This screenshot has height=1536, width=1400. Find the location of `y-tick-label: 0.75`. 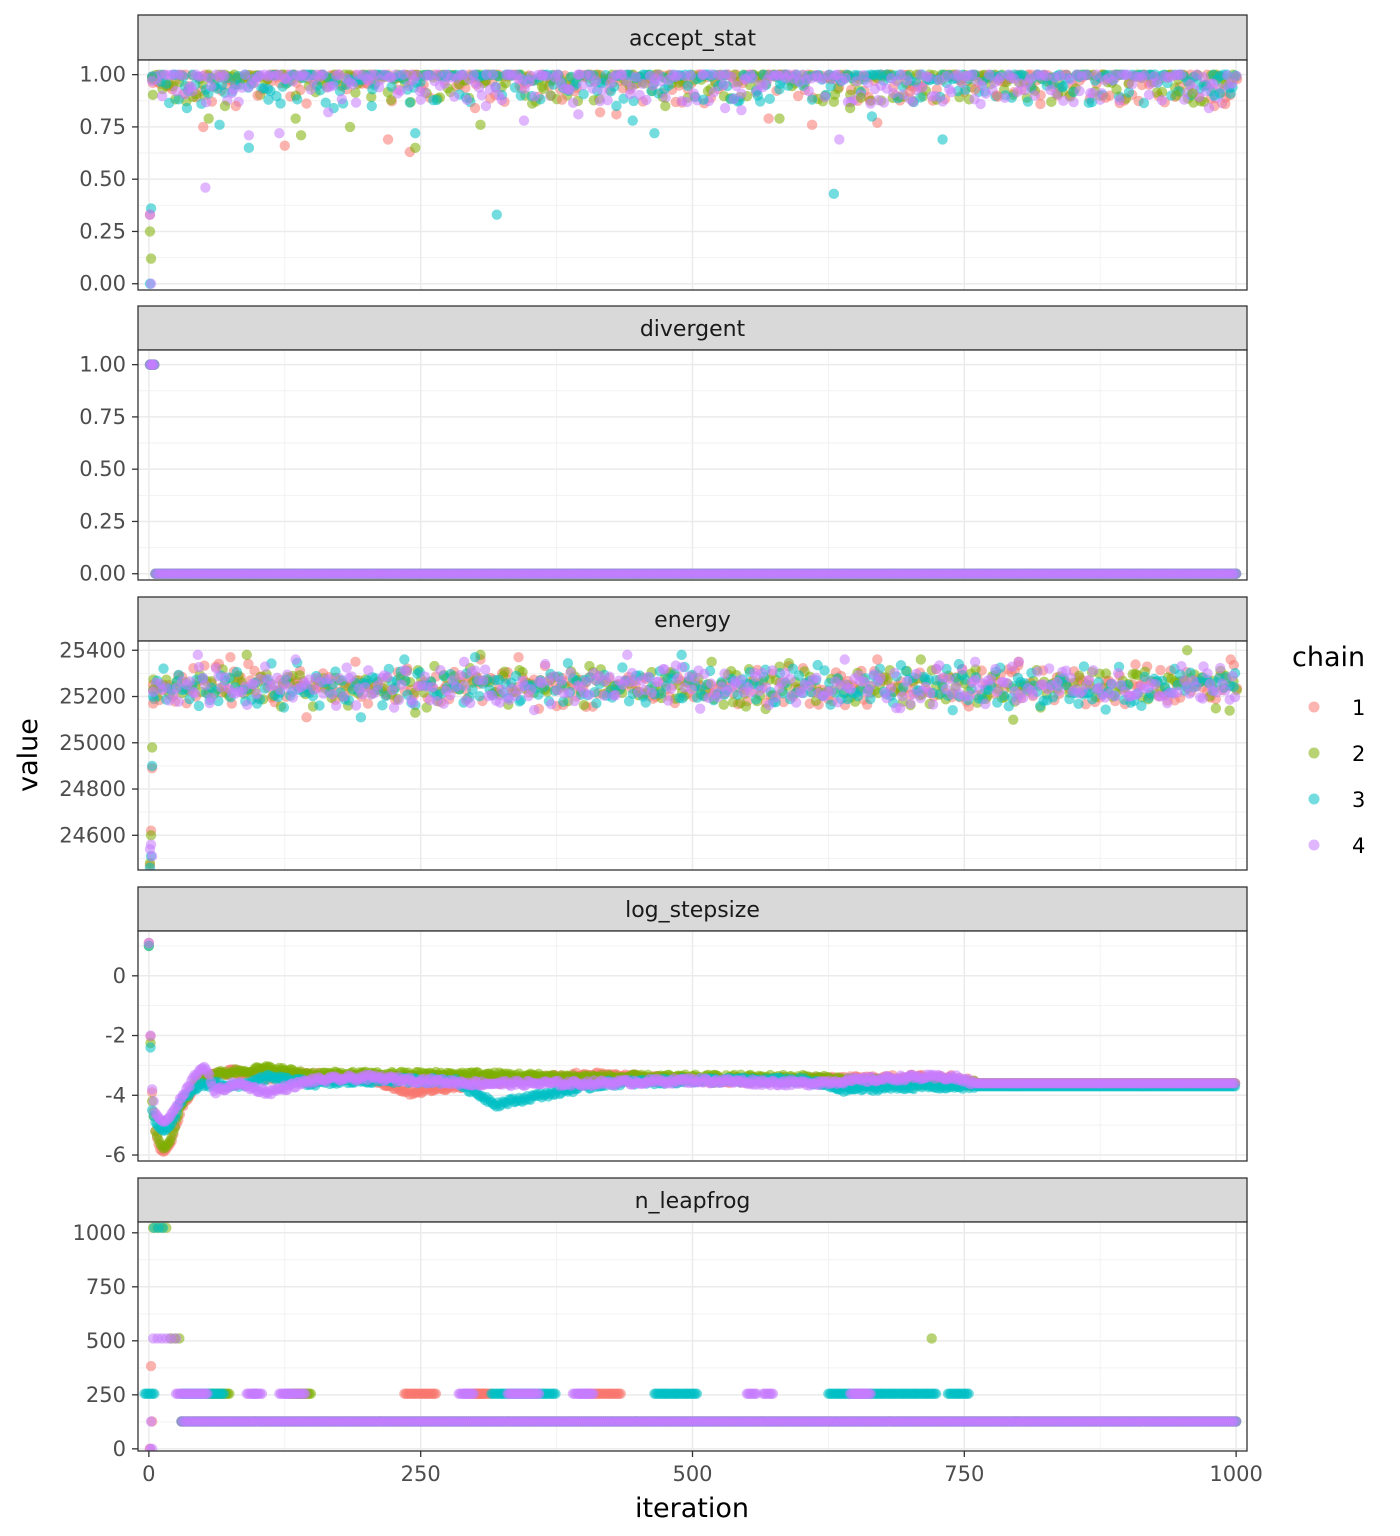

y-tick-label: 0.75 is located at coordinates (102, 417).